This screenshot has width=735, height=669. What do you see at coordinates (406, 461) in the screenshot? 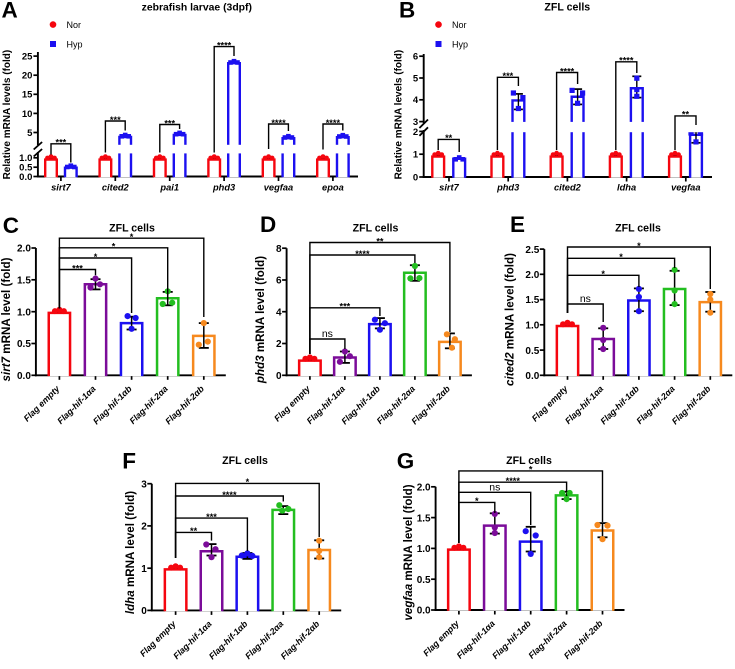
I see `svg-text: G` at bounding box center [406, 461].